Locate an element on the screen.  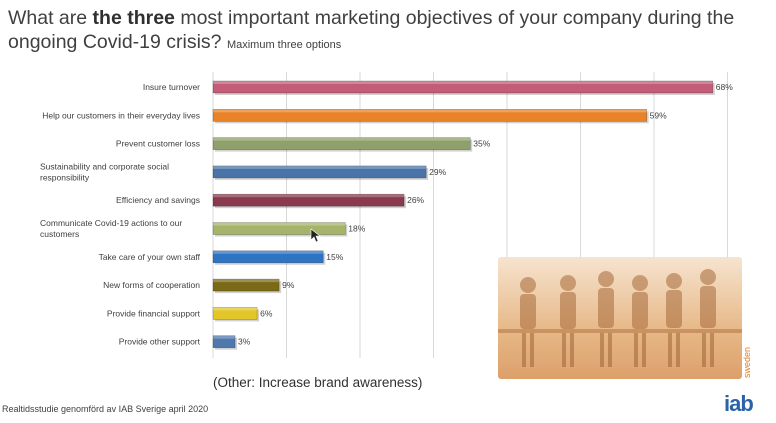
title-part1: What are is located at coordinates (50, 18).